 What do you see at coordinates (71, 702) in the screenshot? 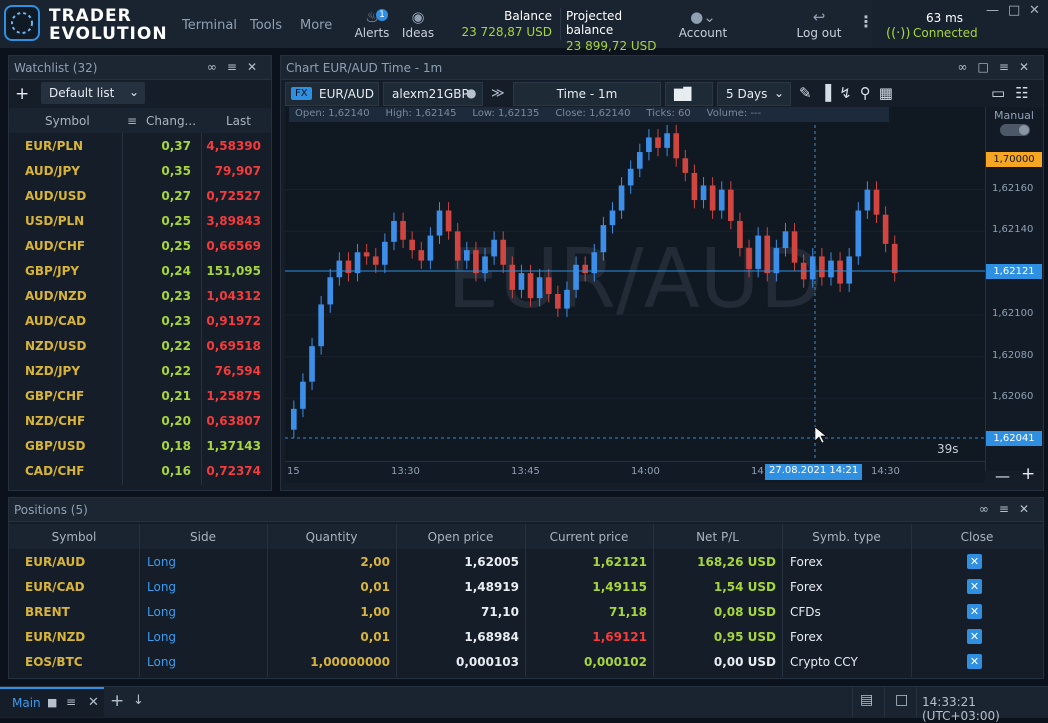
I see `tab-menu-icon: ≡` at bounding box center [71, 702].